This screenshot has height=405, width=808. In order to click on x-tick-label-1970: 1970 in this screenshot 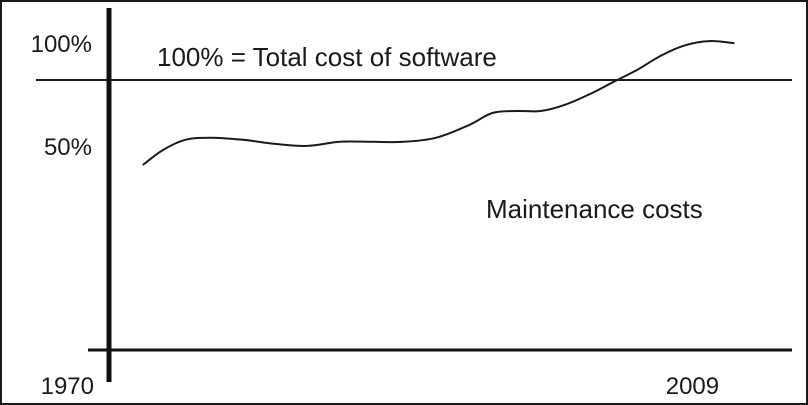, I will do `click(67, 386)`.